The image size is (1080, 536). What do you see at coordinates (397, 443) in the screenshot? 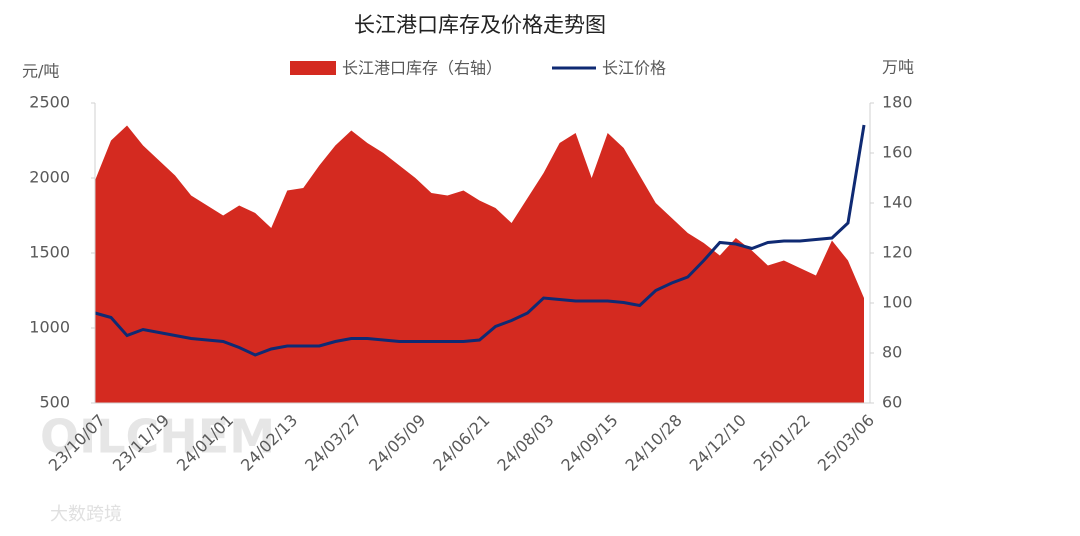
I see `x-tick-label: 24/05/09` at bounding box center [397, 443].